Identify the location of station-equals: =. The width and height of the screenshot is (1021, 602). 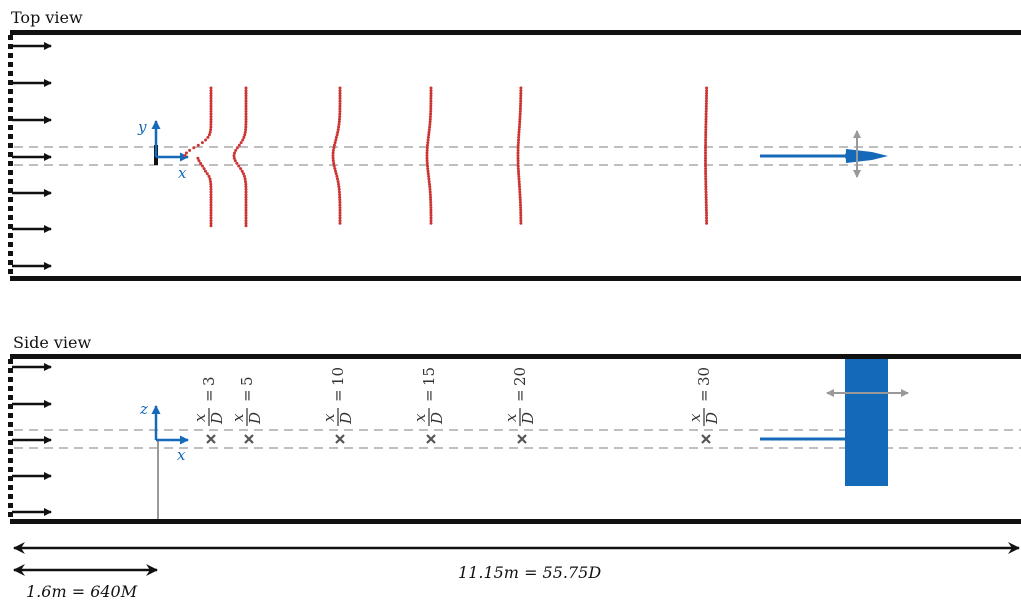
(429, 395).